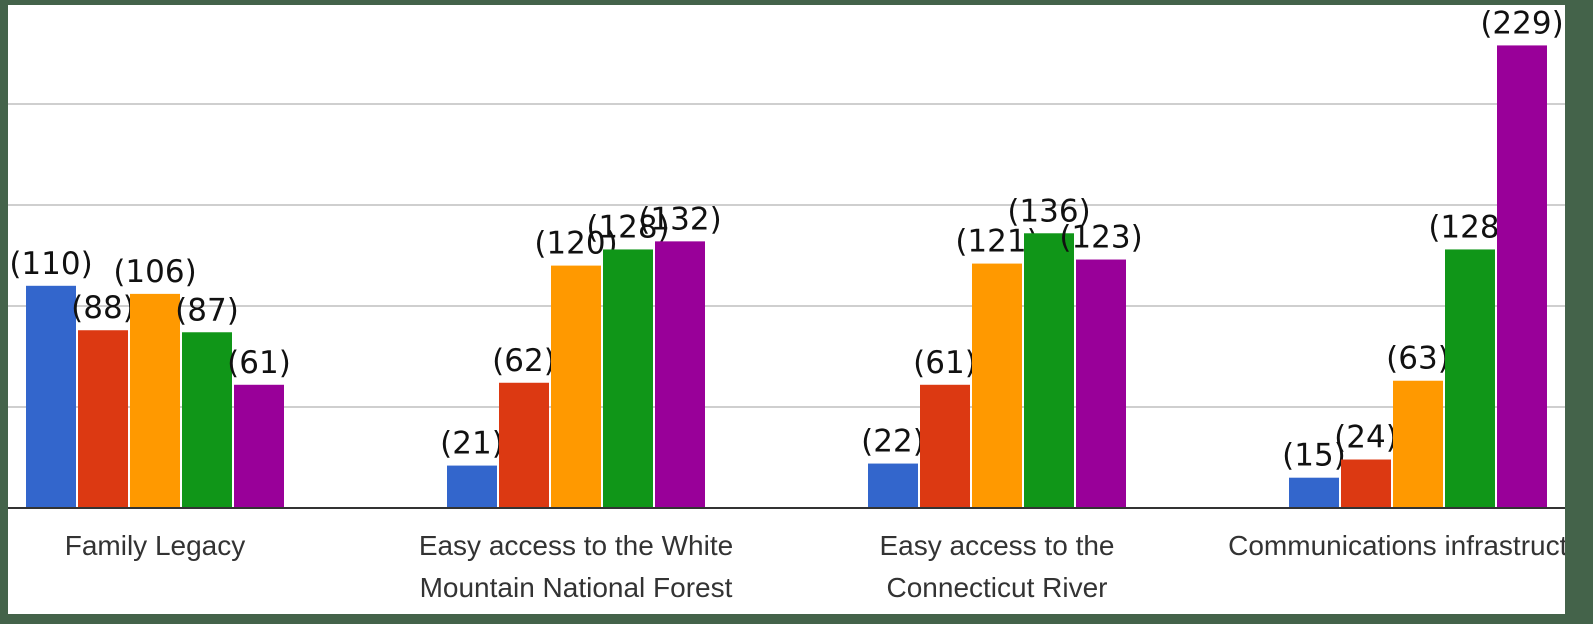 The height and width of the screenshot is (624, 1593). Describe the element at coordinates (1366, 438) in the screenshot. I see `data-label: (24)` at that location.